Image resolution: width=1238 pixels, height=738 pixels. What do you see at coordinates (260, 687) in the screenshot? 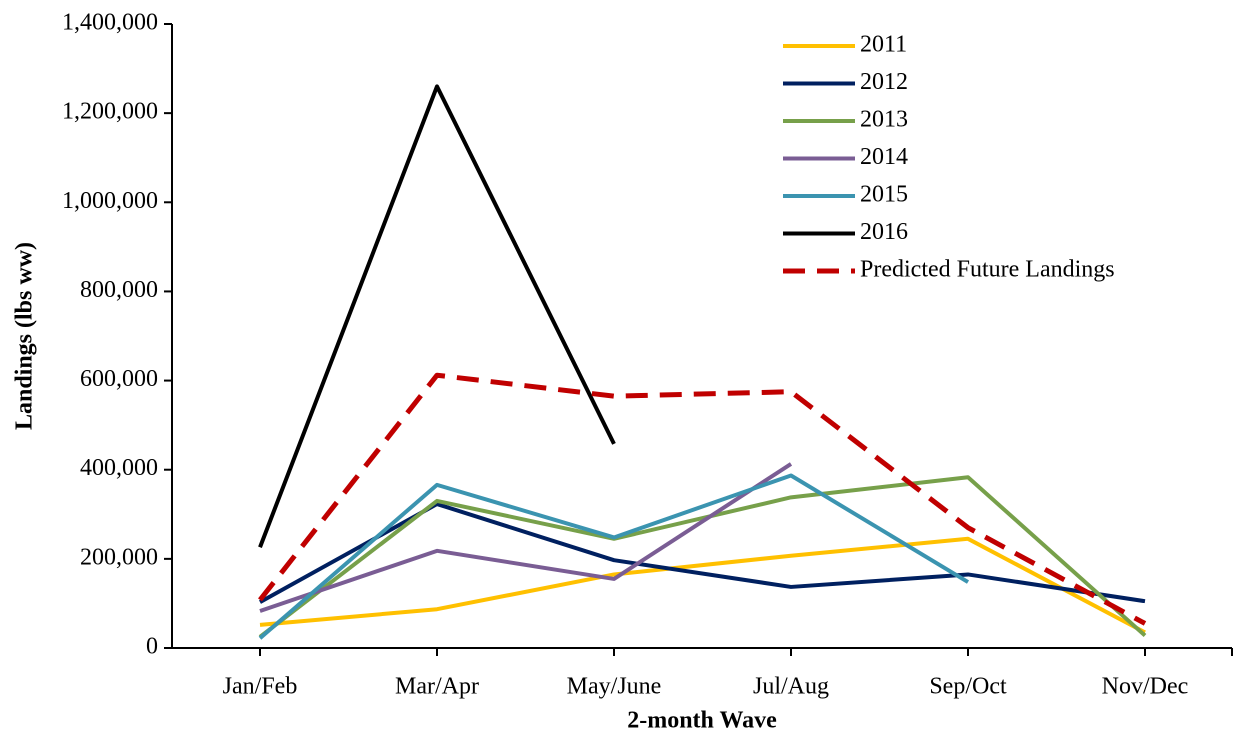
I see `x-tick-label: Jan/Feb` at bounding box center [260, 687].